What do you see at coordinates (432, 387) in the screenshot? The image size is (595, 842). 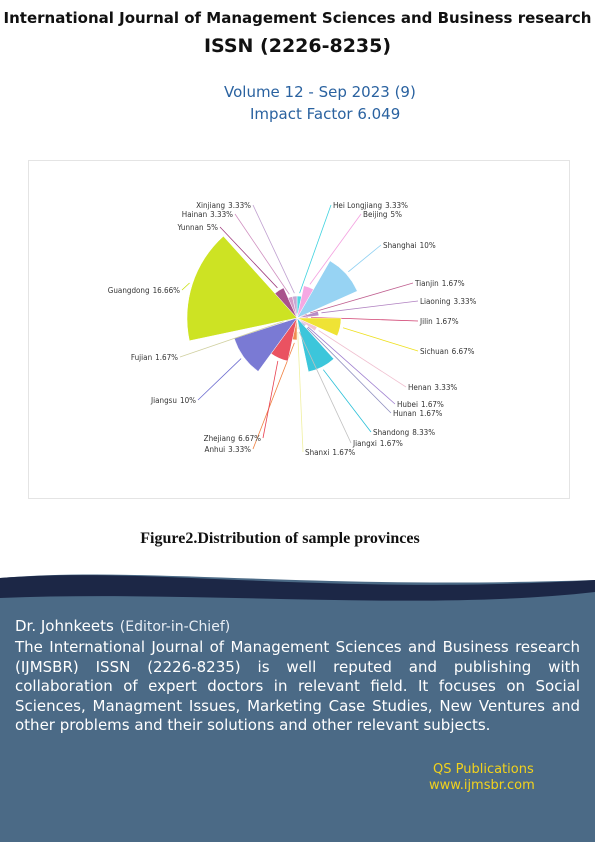 I see `slice-label: Henan 3.33%` at bounding box center [432, 387].